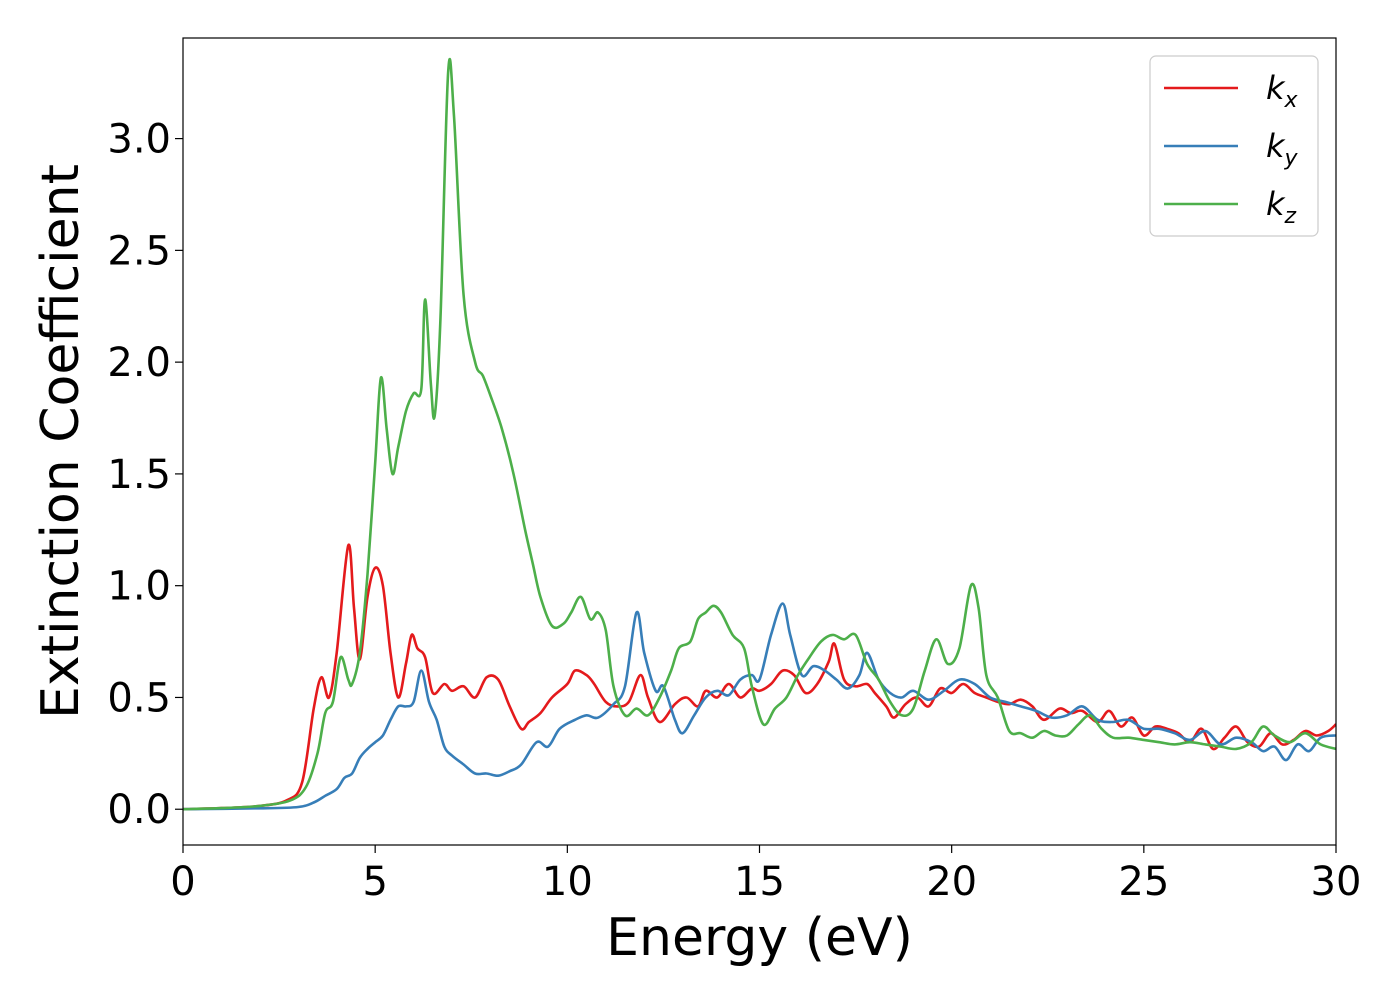 This screenshot has width=1400, height=1000. What do you see at coordinates (182, 882) in the screenshot?
I see `x-tick-label: 0` at bounding box center [182, 882].